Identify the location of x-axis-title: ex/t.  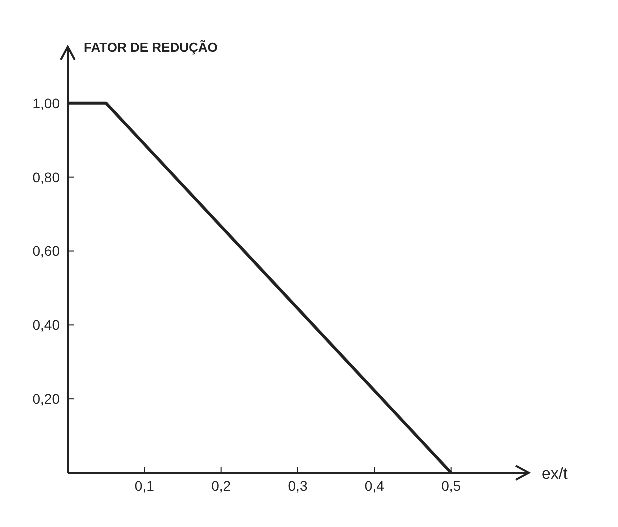
(555, 474).